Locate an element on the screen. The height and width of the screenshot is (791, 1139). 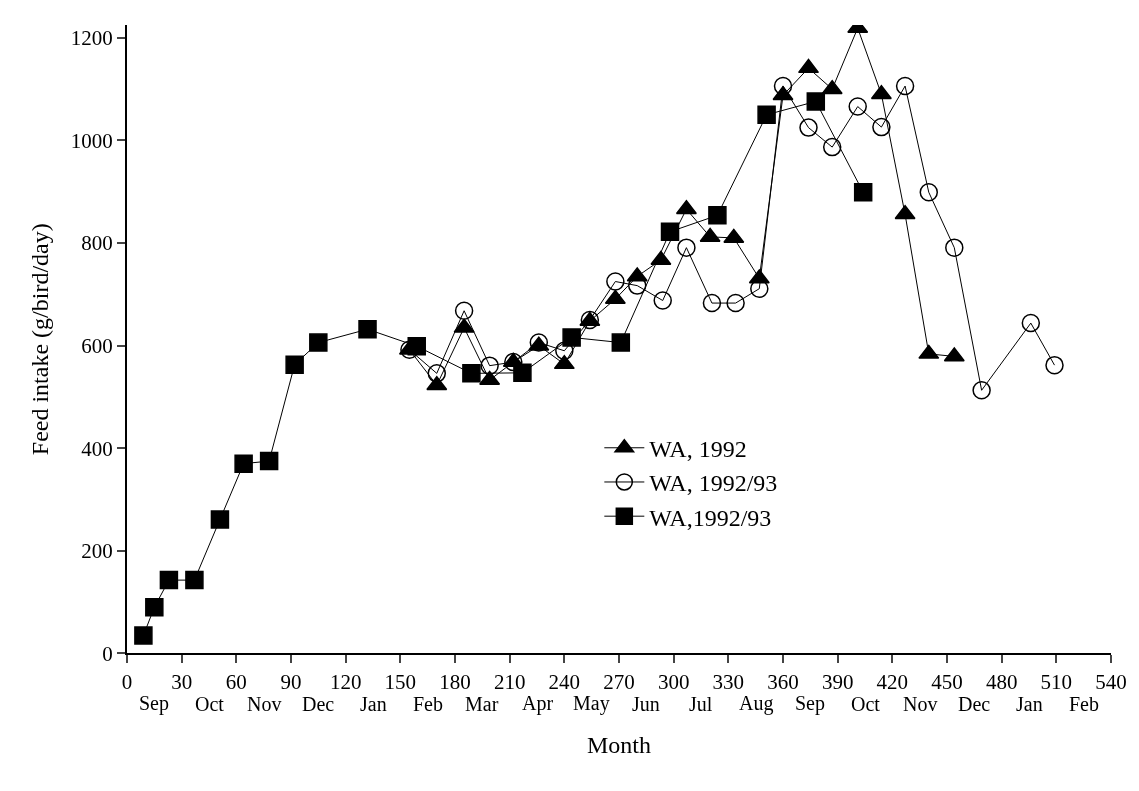
x-tick-label: 90 is located at coordinates (291, 681).